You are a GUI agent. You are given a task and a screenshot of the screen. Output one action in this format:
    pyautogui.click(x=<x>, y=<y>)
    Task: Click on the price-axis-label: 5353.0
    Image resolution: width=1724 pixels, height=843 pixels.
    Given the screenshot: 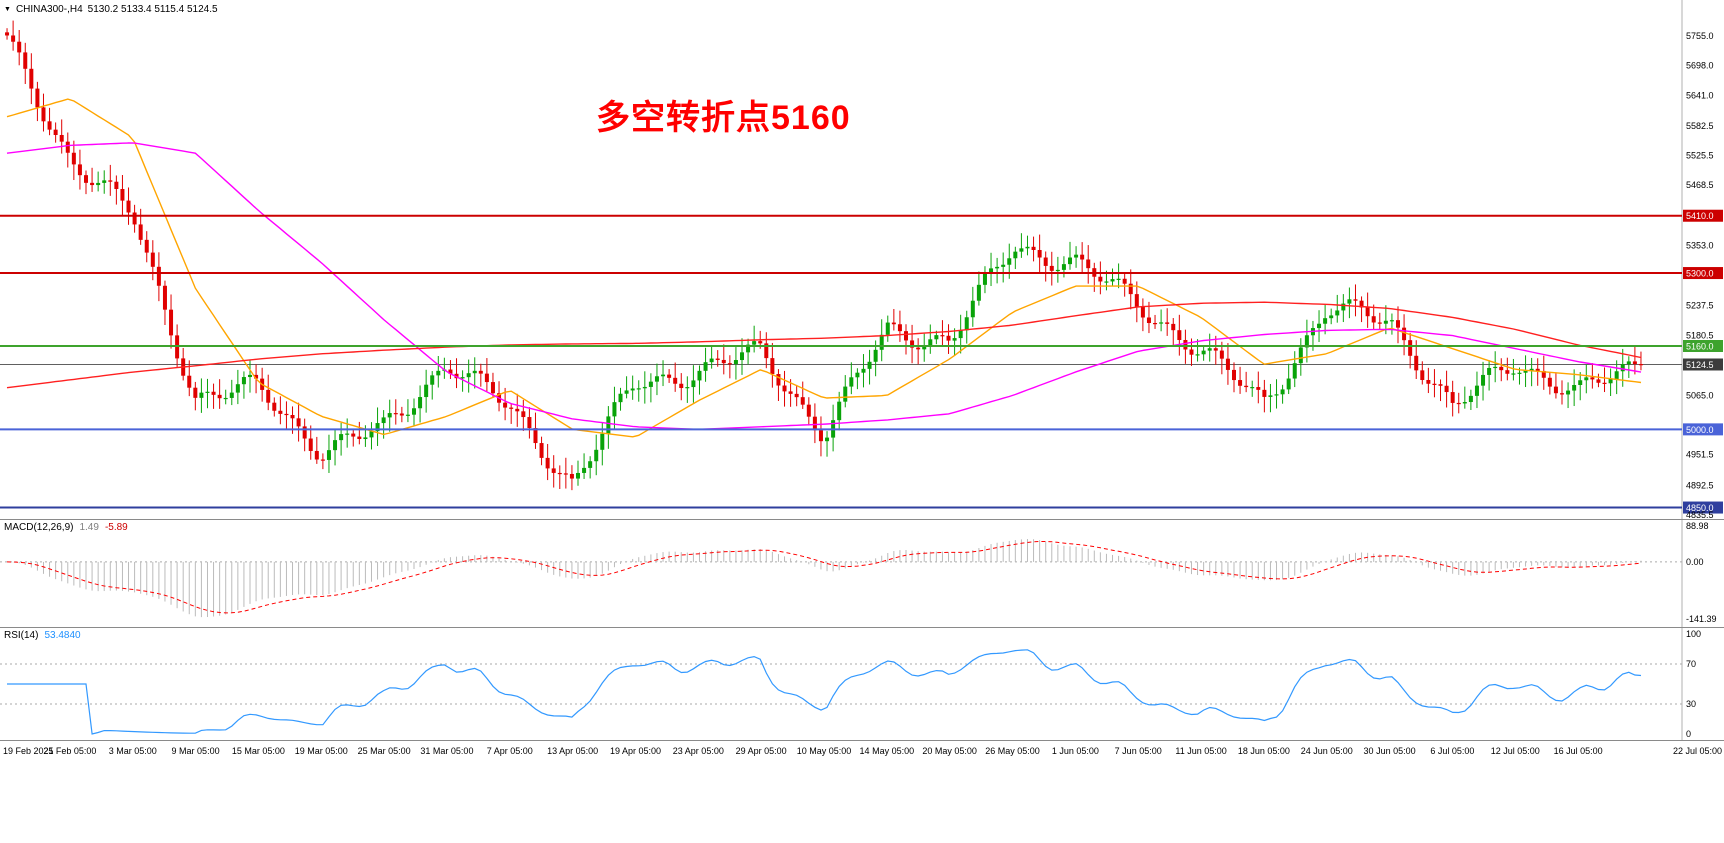 What is the action you would take?
    pyautogui.click(x=1700, y=245)
    